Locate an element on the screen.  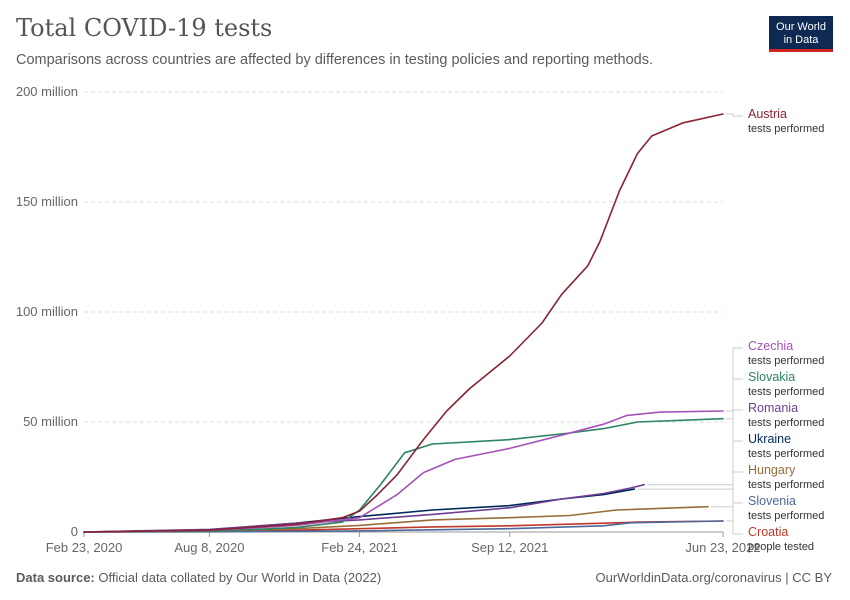
legend-label-croatia: Croatia is located at coordinates (768, 532).